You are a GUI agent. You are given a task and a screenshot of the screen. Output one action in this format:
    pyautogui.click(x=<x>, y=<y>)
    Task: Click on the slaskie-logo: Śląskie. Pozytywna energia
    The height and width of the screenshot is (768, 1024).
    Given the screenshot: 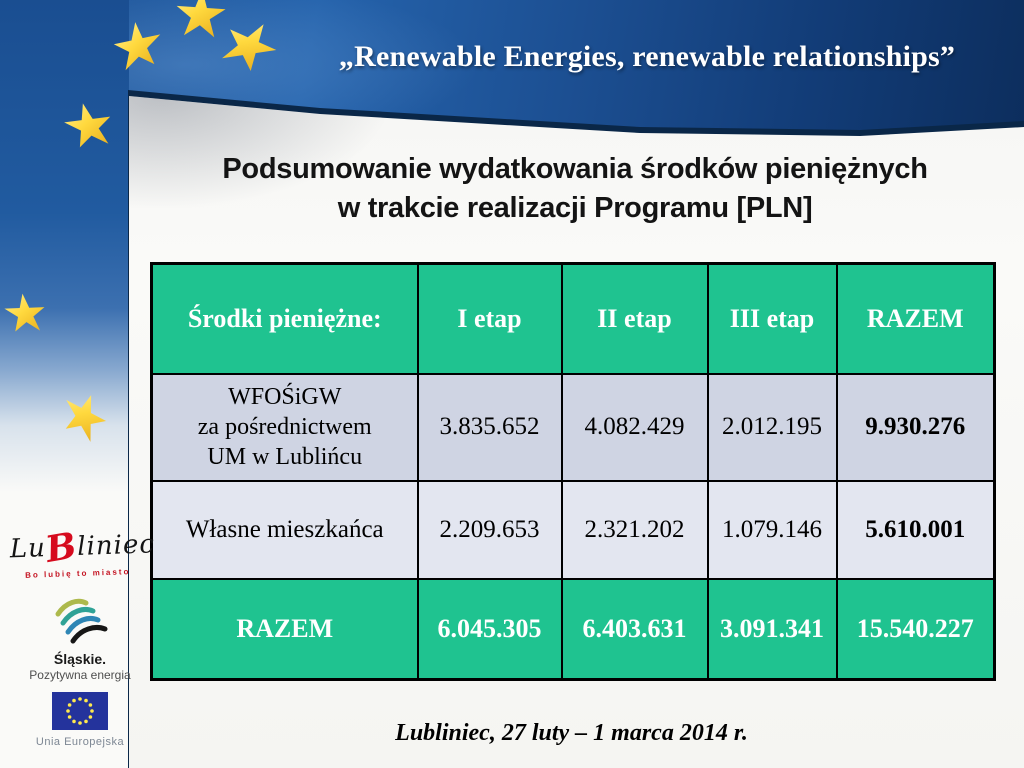 What is the action you would take?
    pyautogui.click(x=80, y=638)
    